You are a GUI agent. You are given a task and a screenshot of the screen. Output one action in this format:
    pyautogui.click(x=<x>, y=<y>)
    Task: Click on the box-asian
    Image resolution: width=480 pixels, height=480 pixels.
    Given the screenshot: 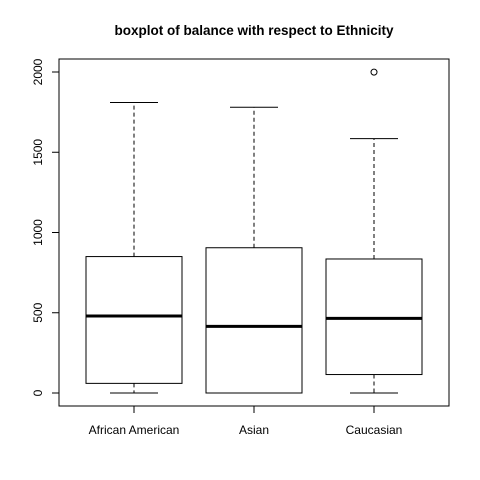 What is the action you would take?
    pyautogui.click(x=254, y=250)
    